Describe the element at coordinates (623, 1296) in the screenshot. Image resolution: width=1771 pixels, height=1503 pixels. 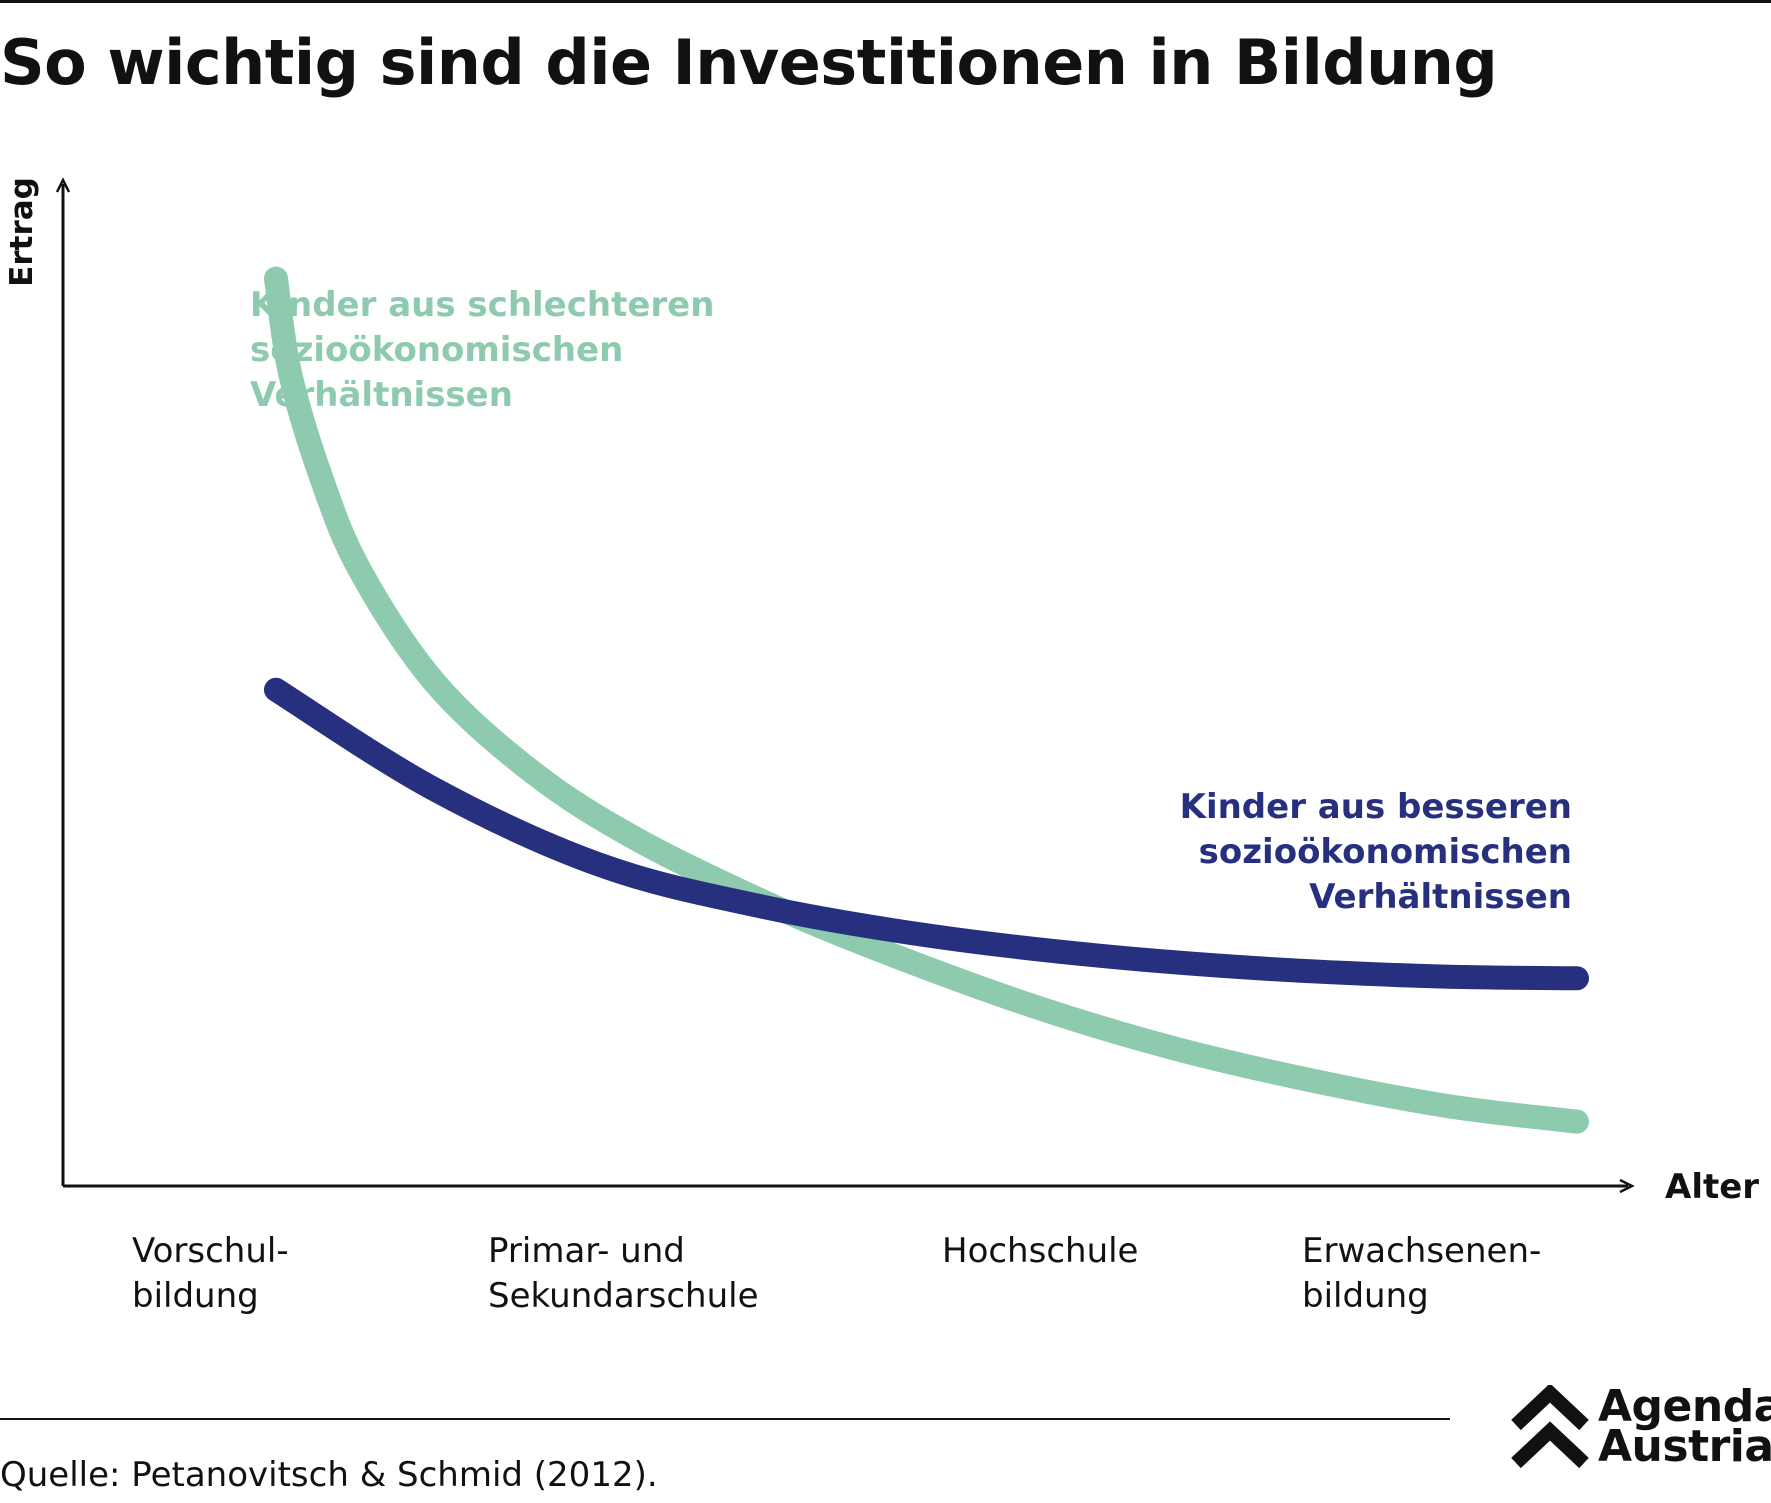
I see `x-tick-label-line: Sekundarschule` at that location.